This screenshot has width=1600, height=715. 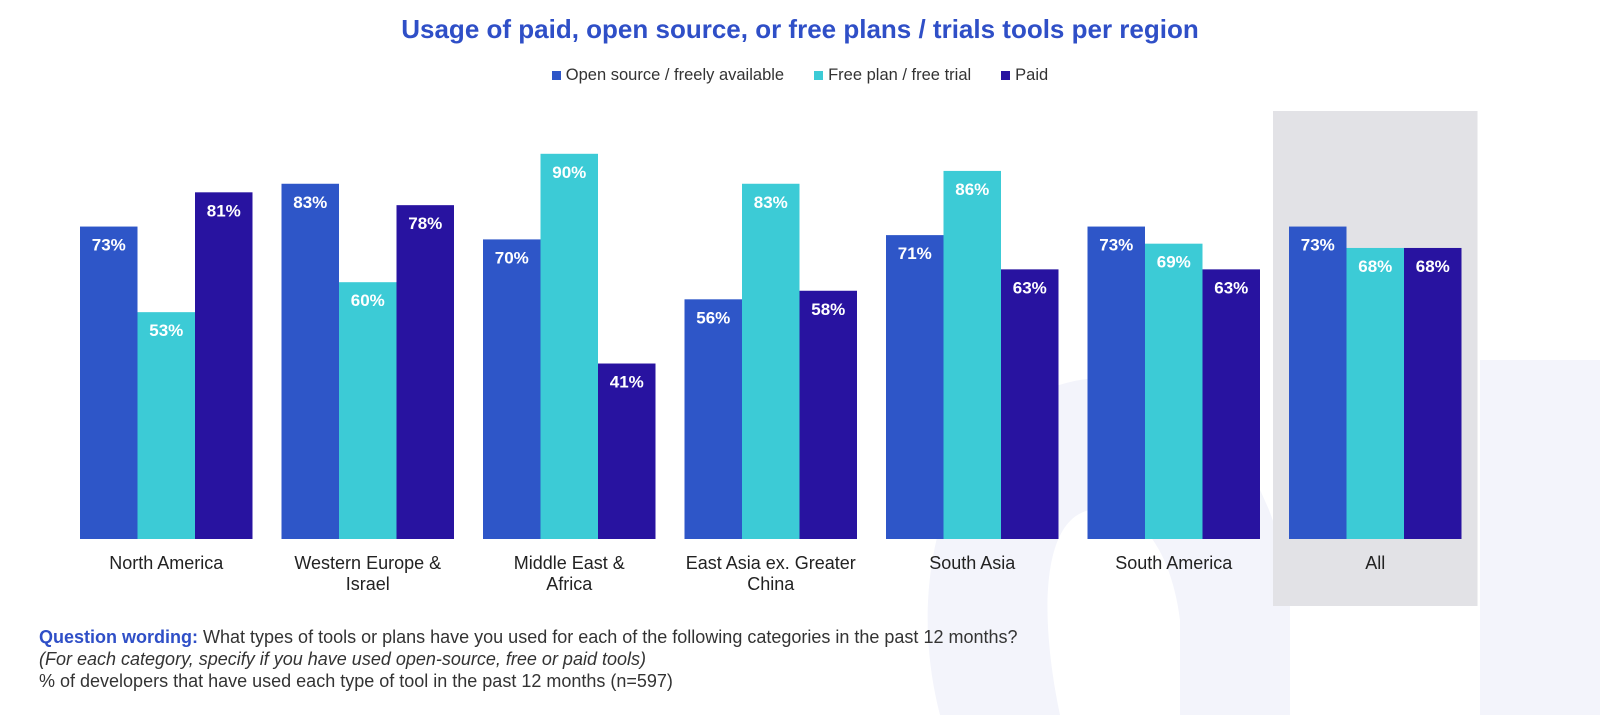 I want to click on bar-value-label-1-1: 60%, so click(x=368, y=300).